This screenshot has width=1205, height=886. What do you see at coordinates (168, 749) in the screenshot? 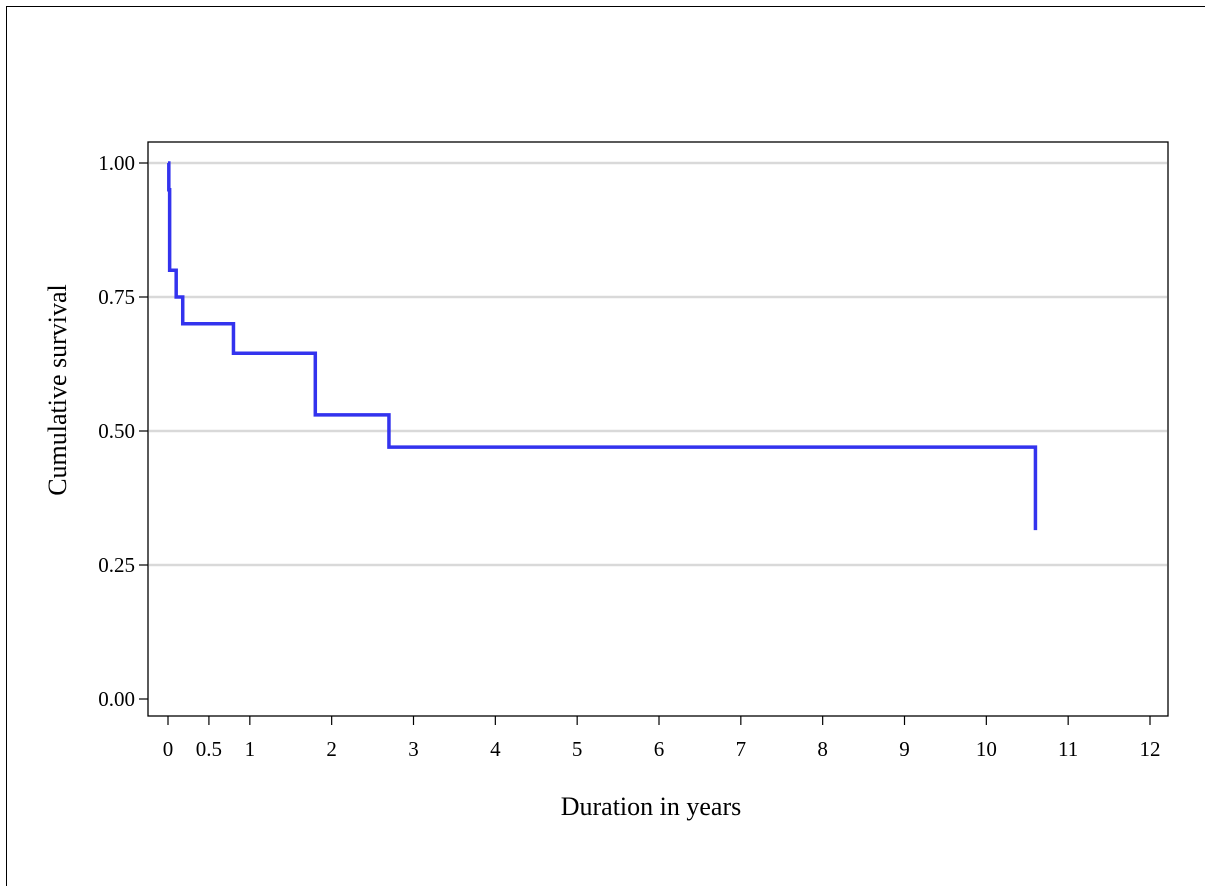
I see `x-tick-label: 0` at bounding box center [168, 749].